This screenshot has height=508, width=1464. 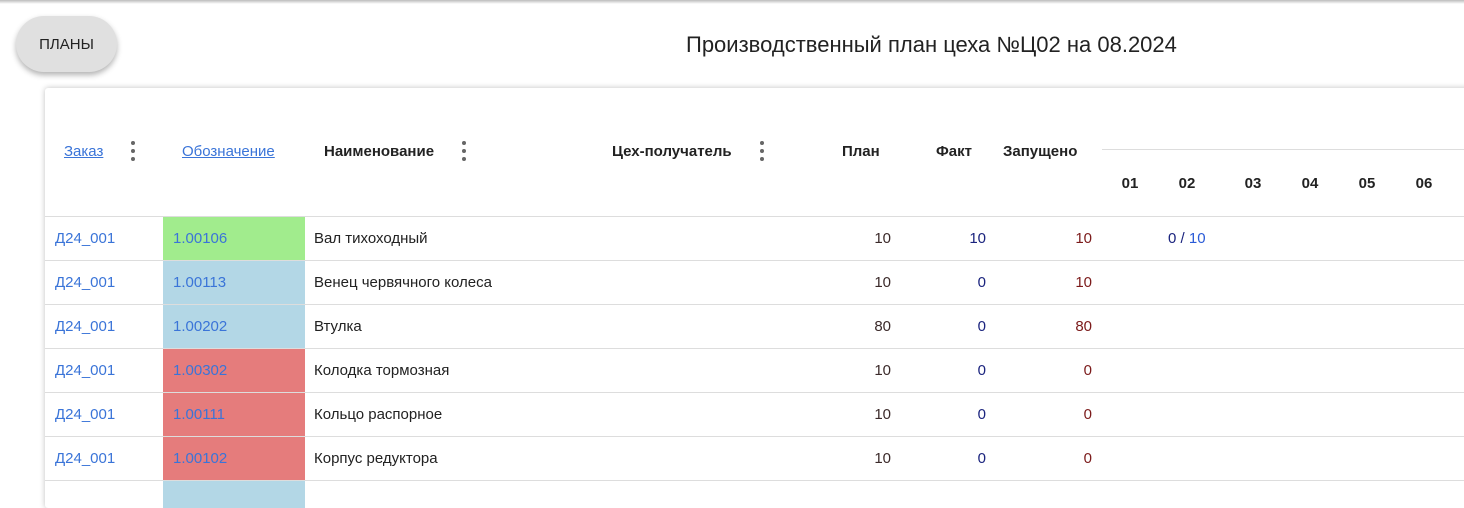 What do you see at coordinates (378, 414) in the screenshot?
I see `name-cell: Кольцо распорное` at bounding box center [378, 414].